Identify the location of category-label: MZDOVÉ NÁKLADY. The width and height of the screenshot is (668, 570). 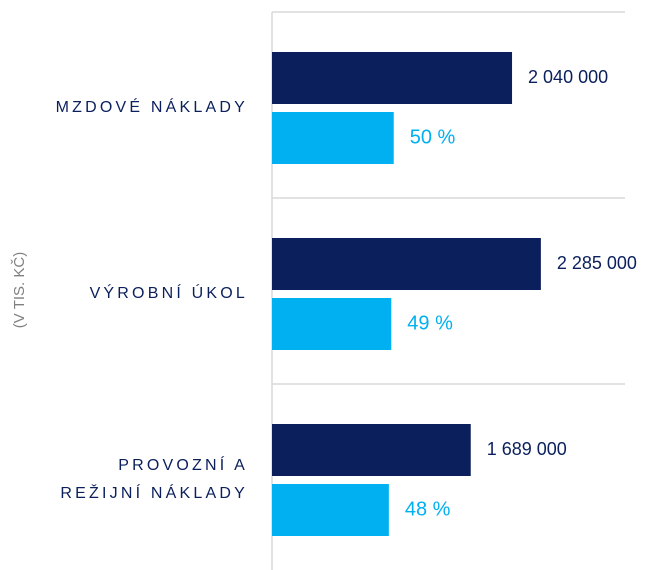
(151, 107).